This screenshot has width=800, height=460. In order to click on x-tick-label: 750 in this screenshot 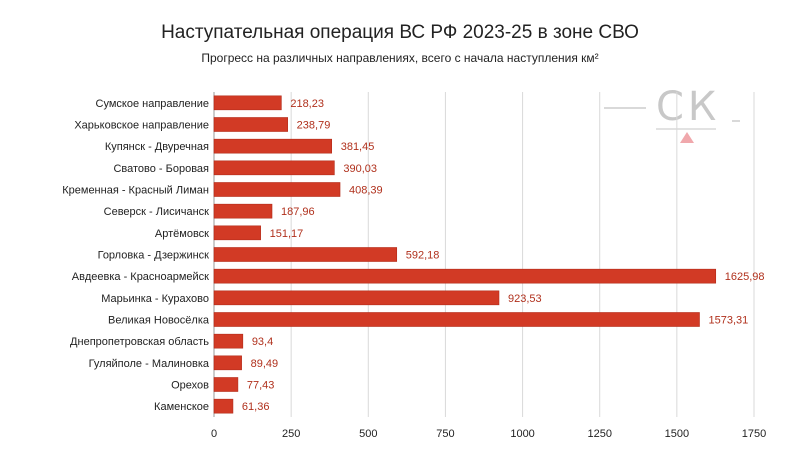, I will do `click(445, 434)`.